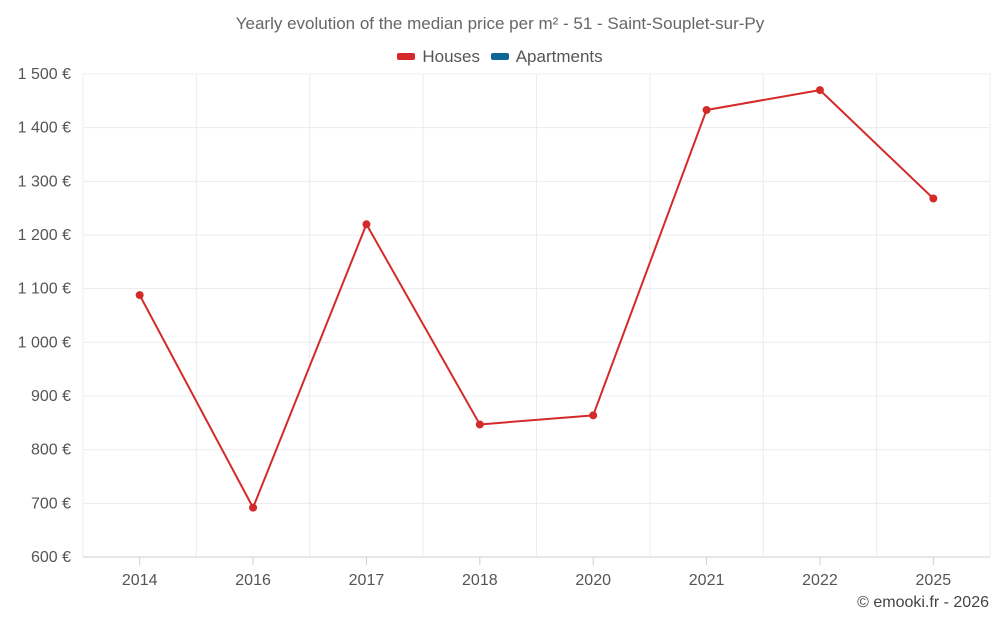  I want to click on legend-swatch-apartments, so click(499, 56).